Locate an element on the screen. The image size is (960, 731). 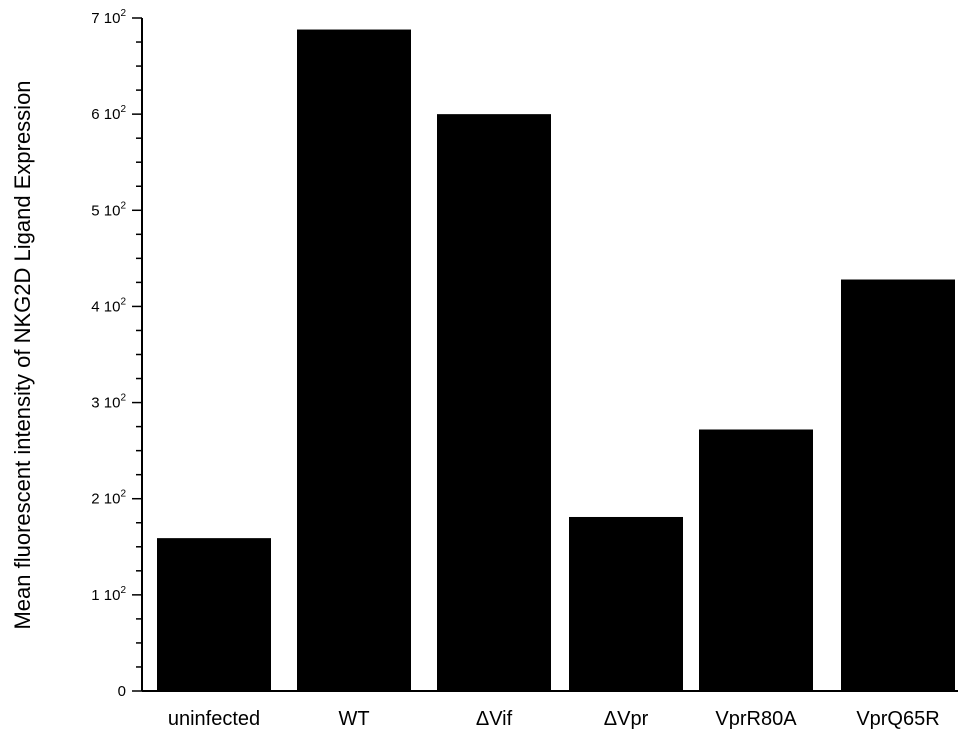
y-tick-label: 4 102 is located at coordinates (108, 305).